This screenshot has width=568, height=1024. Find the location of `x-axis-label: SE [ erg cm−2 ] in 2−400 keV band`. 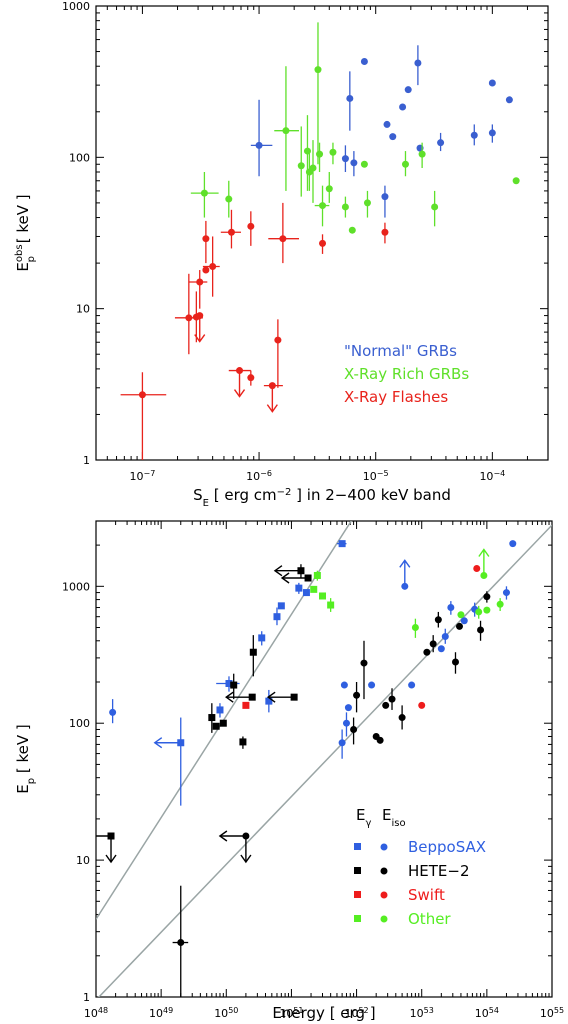

x-axis-label: SE [ erg cm−2 ] in 2−400 keV band is located at coordinates (322, 497).